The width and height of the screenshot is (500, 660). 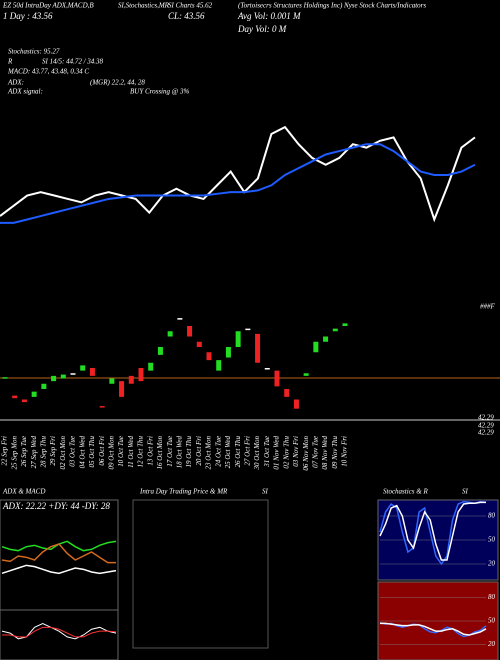 I want to click on x-tick-label: 11 Oct Wed, so click(x=131, y=452).